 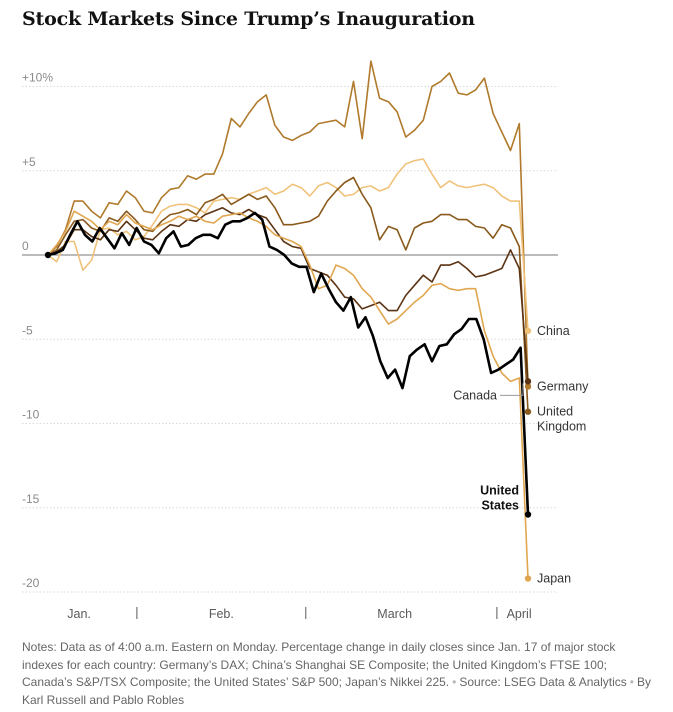 What do you see at coordinates (27, 330) in the screenshot?
I see `y-tick-label: -5` at bounding box center [27, 330].